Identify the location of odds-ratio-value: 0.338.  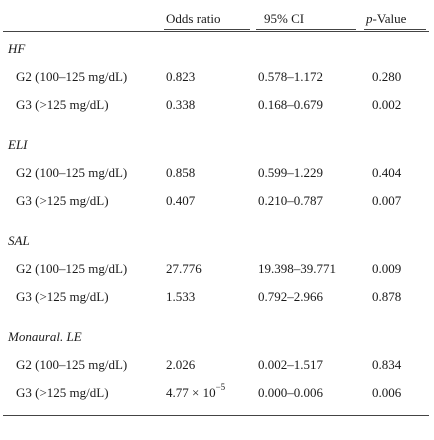
(181, 104).